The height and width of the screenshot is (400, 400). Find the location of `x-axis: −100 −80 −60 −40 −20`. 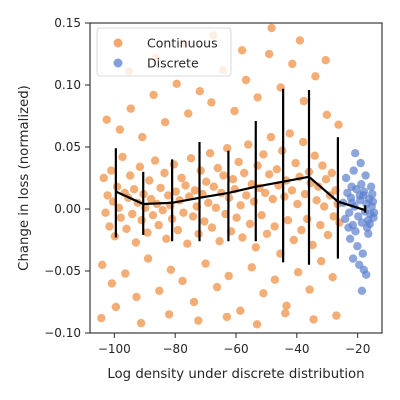

x-axis: −100 −80 −60 −40 −20 is located at coordinates (234, 344).